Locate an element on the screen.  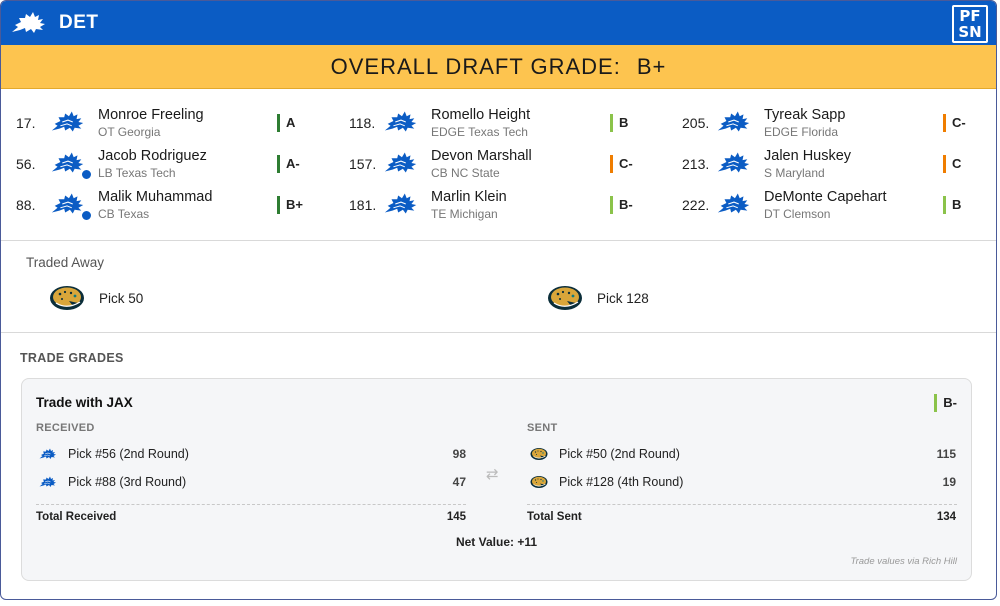
player-position-school: TE Michigan is located at coordinates (464, 214).